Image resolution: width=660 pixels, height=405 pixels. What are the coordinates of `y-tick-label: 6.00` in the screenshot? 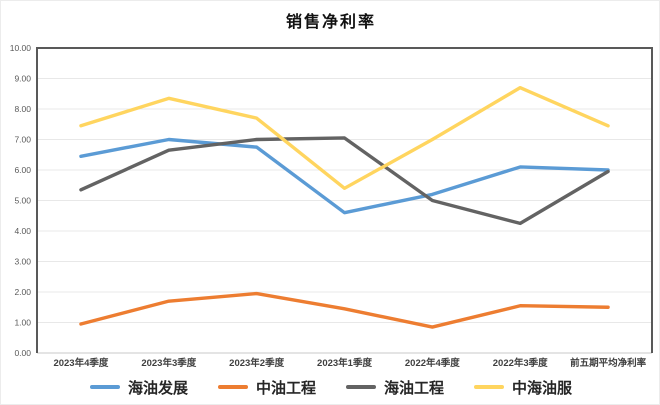 It's located at (22, 170).